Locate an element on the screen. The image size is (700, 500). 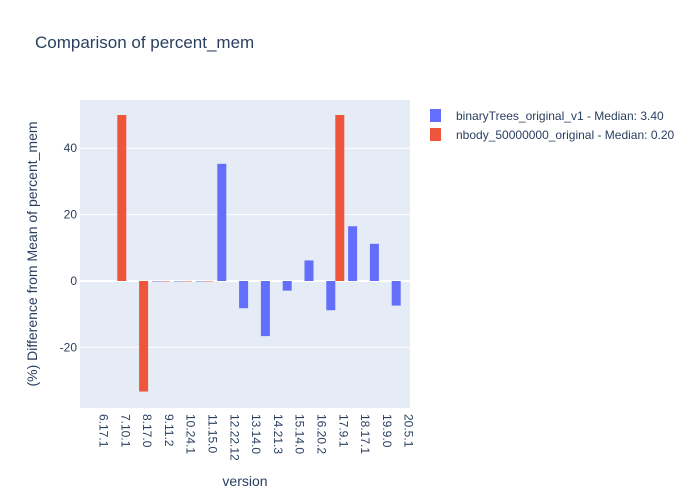
x-tick-label: 14.21.3 is located at coordinates (278, 434).